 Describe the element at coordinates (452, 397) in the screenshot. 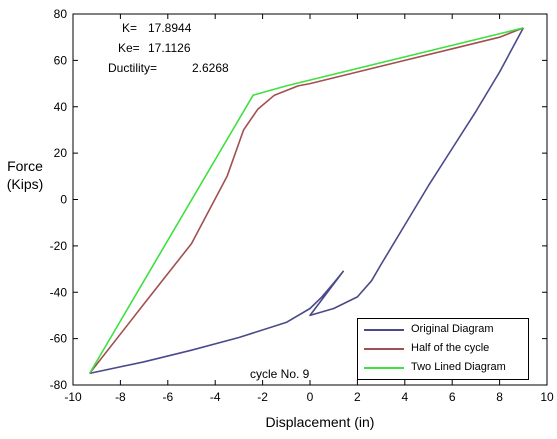

I see `x-tick-label: 6` at that location.